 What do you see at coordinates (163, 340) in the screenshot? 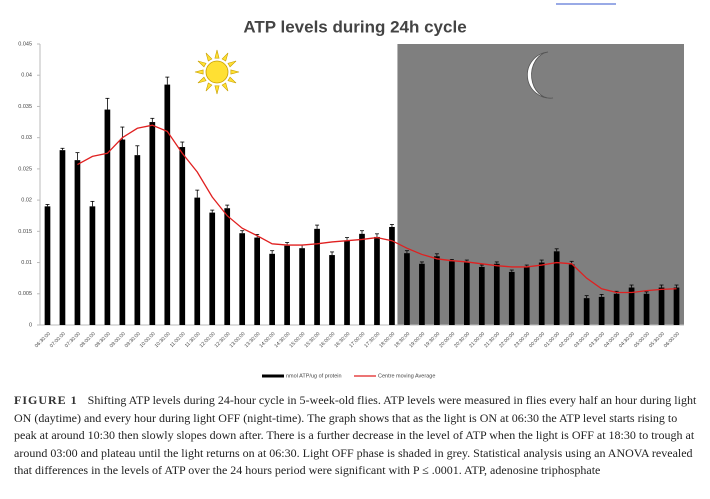
I see `x-tick-label: 10:30:00` at bounding box center [163, 340].